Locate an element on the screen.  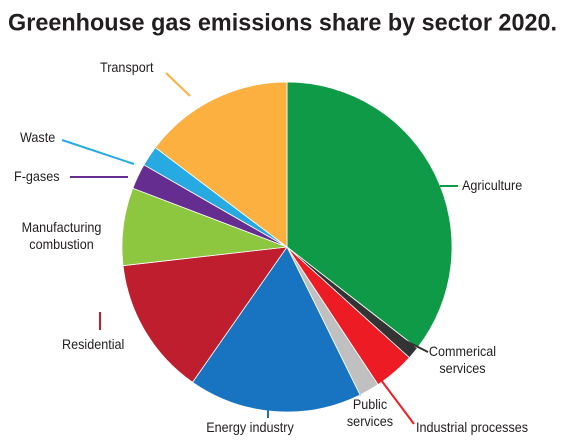
slice-label: Agriculture is located at coordinates (492, 185).